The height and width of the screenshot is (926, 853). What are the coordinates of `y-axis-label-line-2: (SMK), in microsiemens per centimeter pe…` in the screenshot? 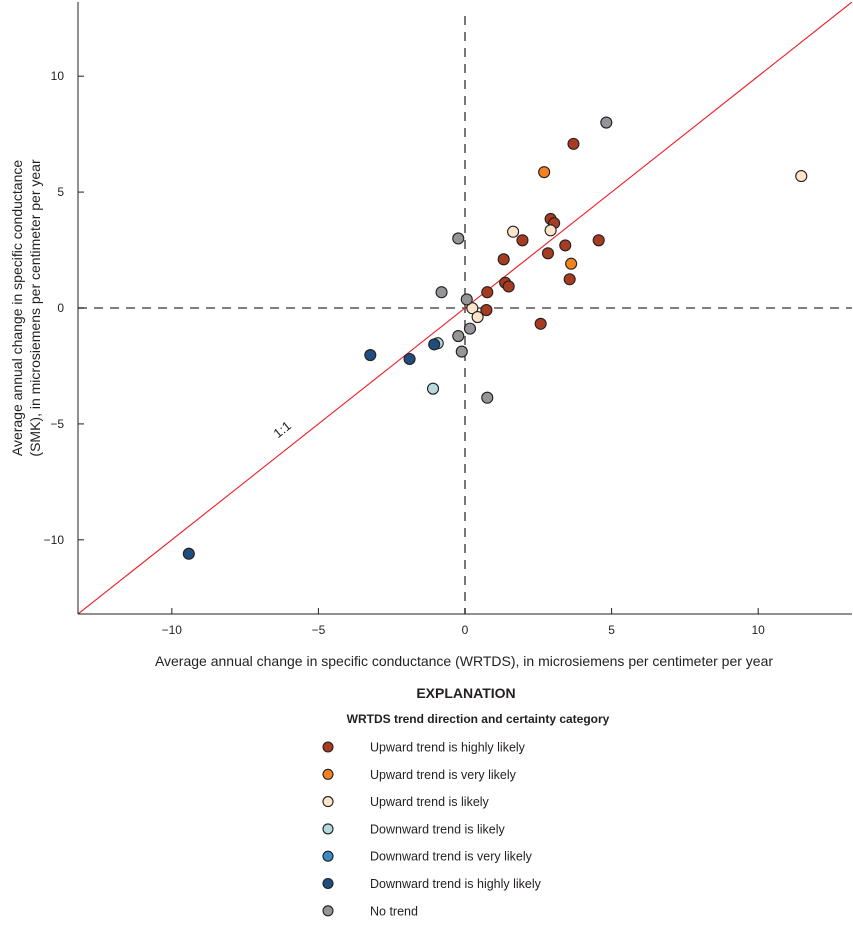 It's located at (35, 308).